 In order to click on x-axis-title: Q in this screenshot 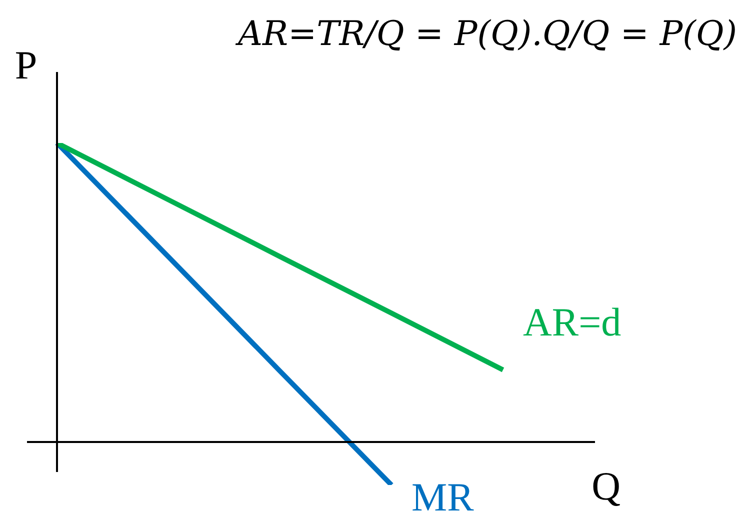, I will do `click(606, 485)`.